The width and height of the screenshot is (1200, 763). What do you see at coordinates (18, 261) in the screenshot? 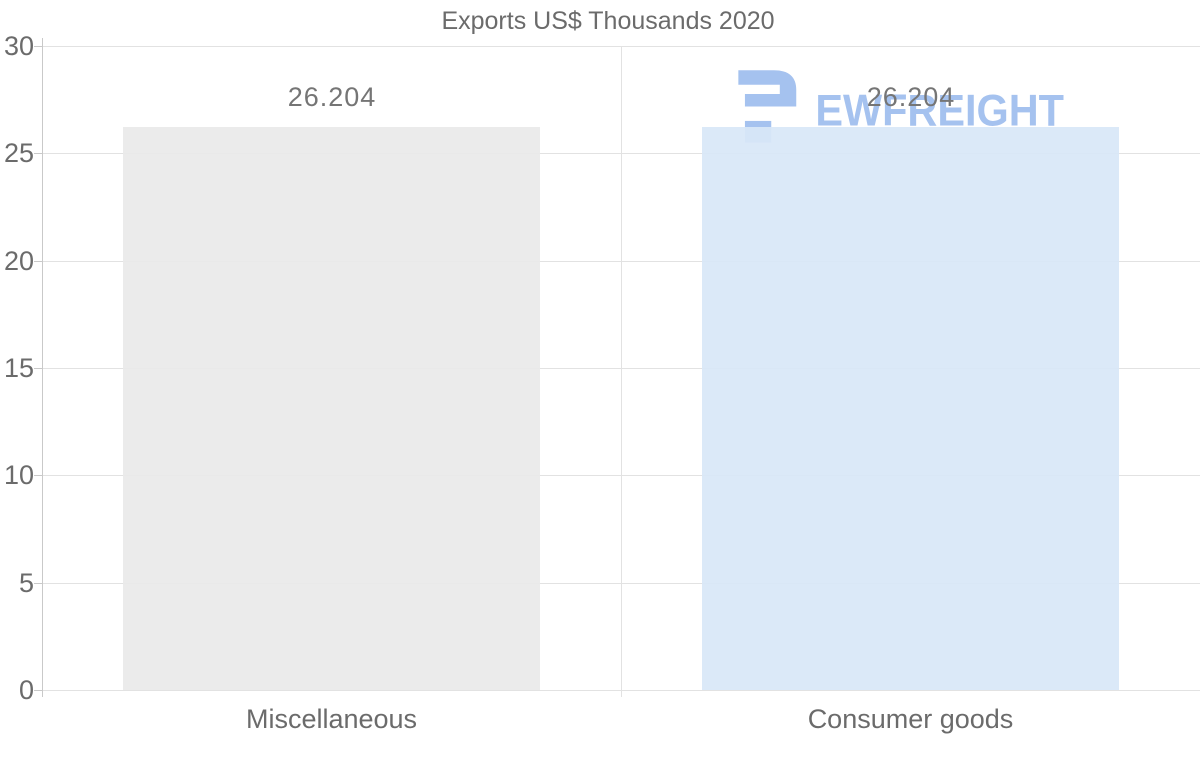
I see `y-tick-label: 20` at bounding box center [18, 261].